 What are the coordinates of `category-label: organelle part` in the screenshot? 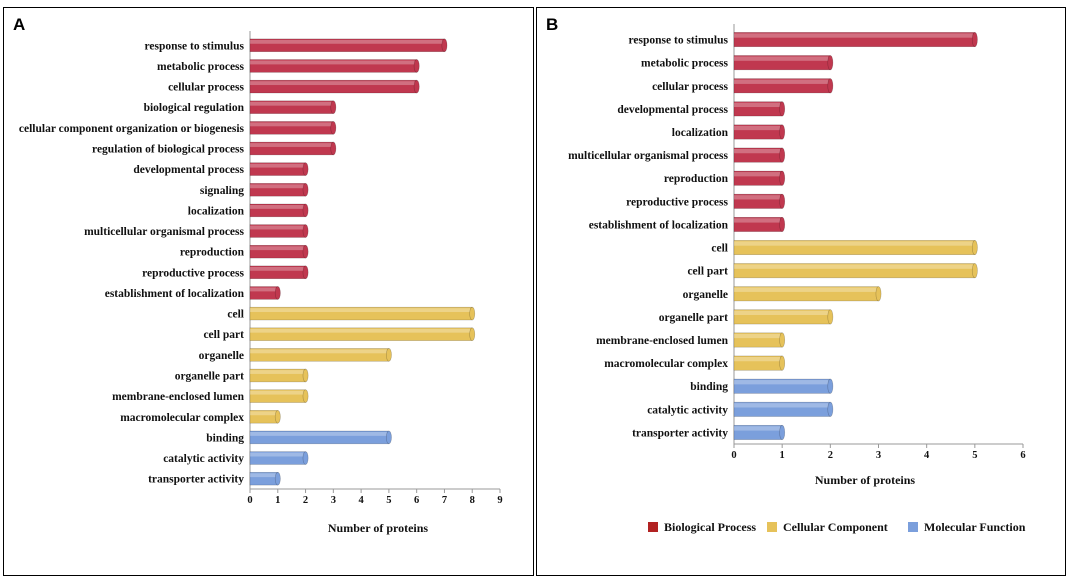 It's located at (209, 377).